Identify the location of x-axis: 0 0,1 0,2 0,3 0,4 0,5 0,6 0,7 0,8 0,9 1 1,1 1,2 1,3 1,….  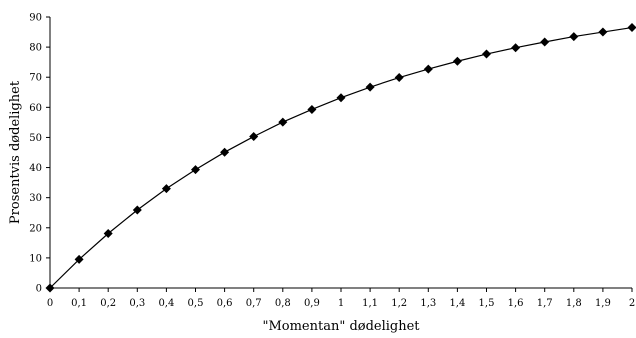
(341, 298).